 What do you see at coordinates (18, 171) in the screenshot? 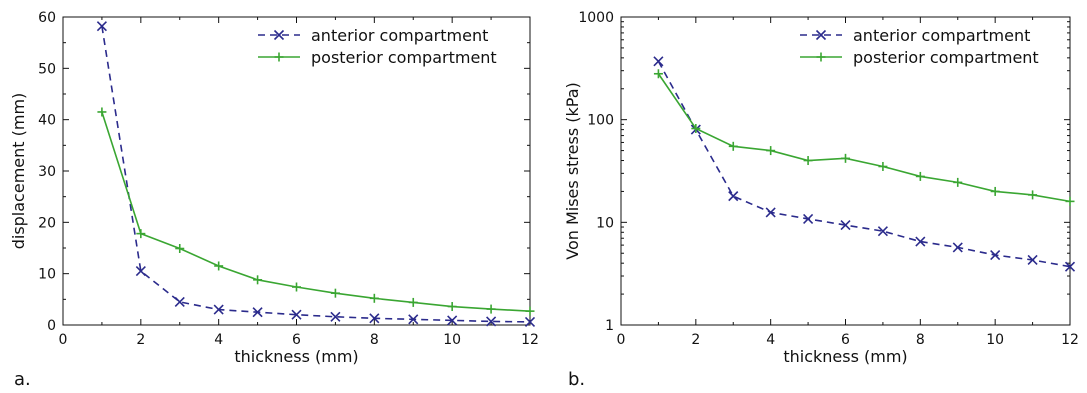
I see `y-axis-label: displacement (mm)` at bounding box center [18, 171].